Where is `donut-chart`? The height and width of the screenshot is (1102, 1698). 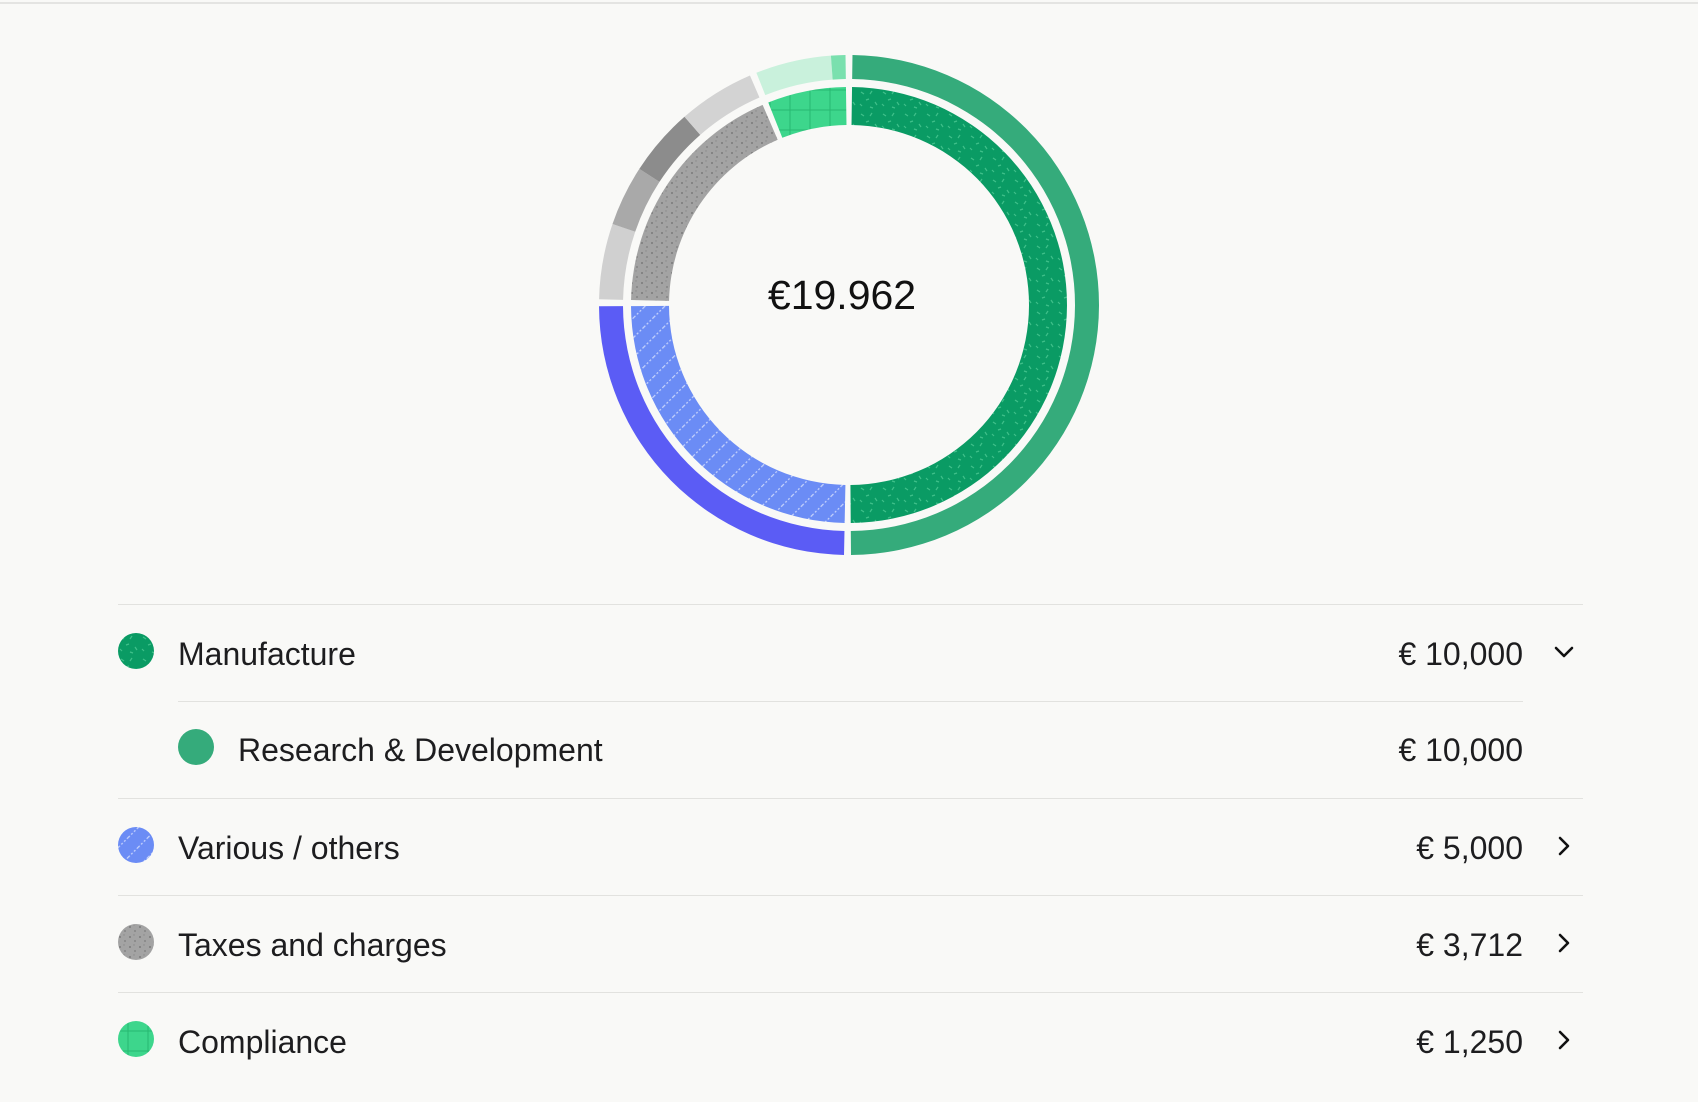
donut-chart is located at coordinates (849, 305).